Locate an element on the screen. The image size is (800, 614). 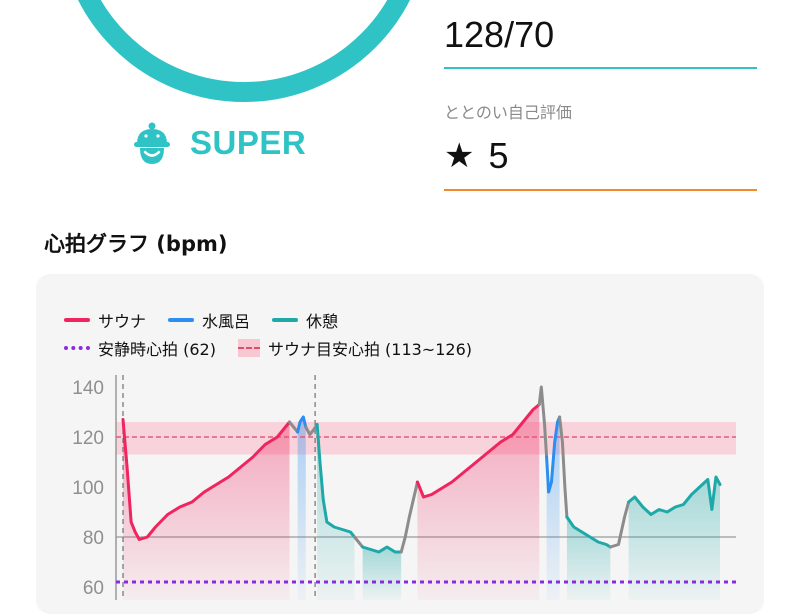
sauna-hat-icon is located at coordinates (152, 143).